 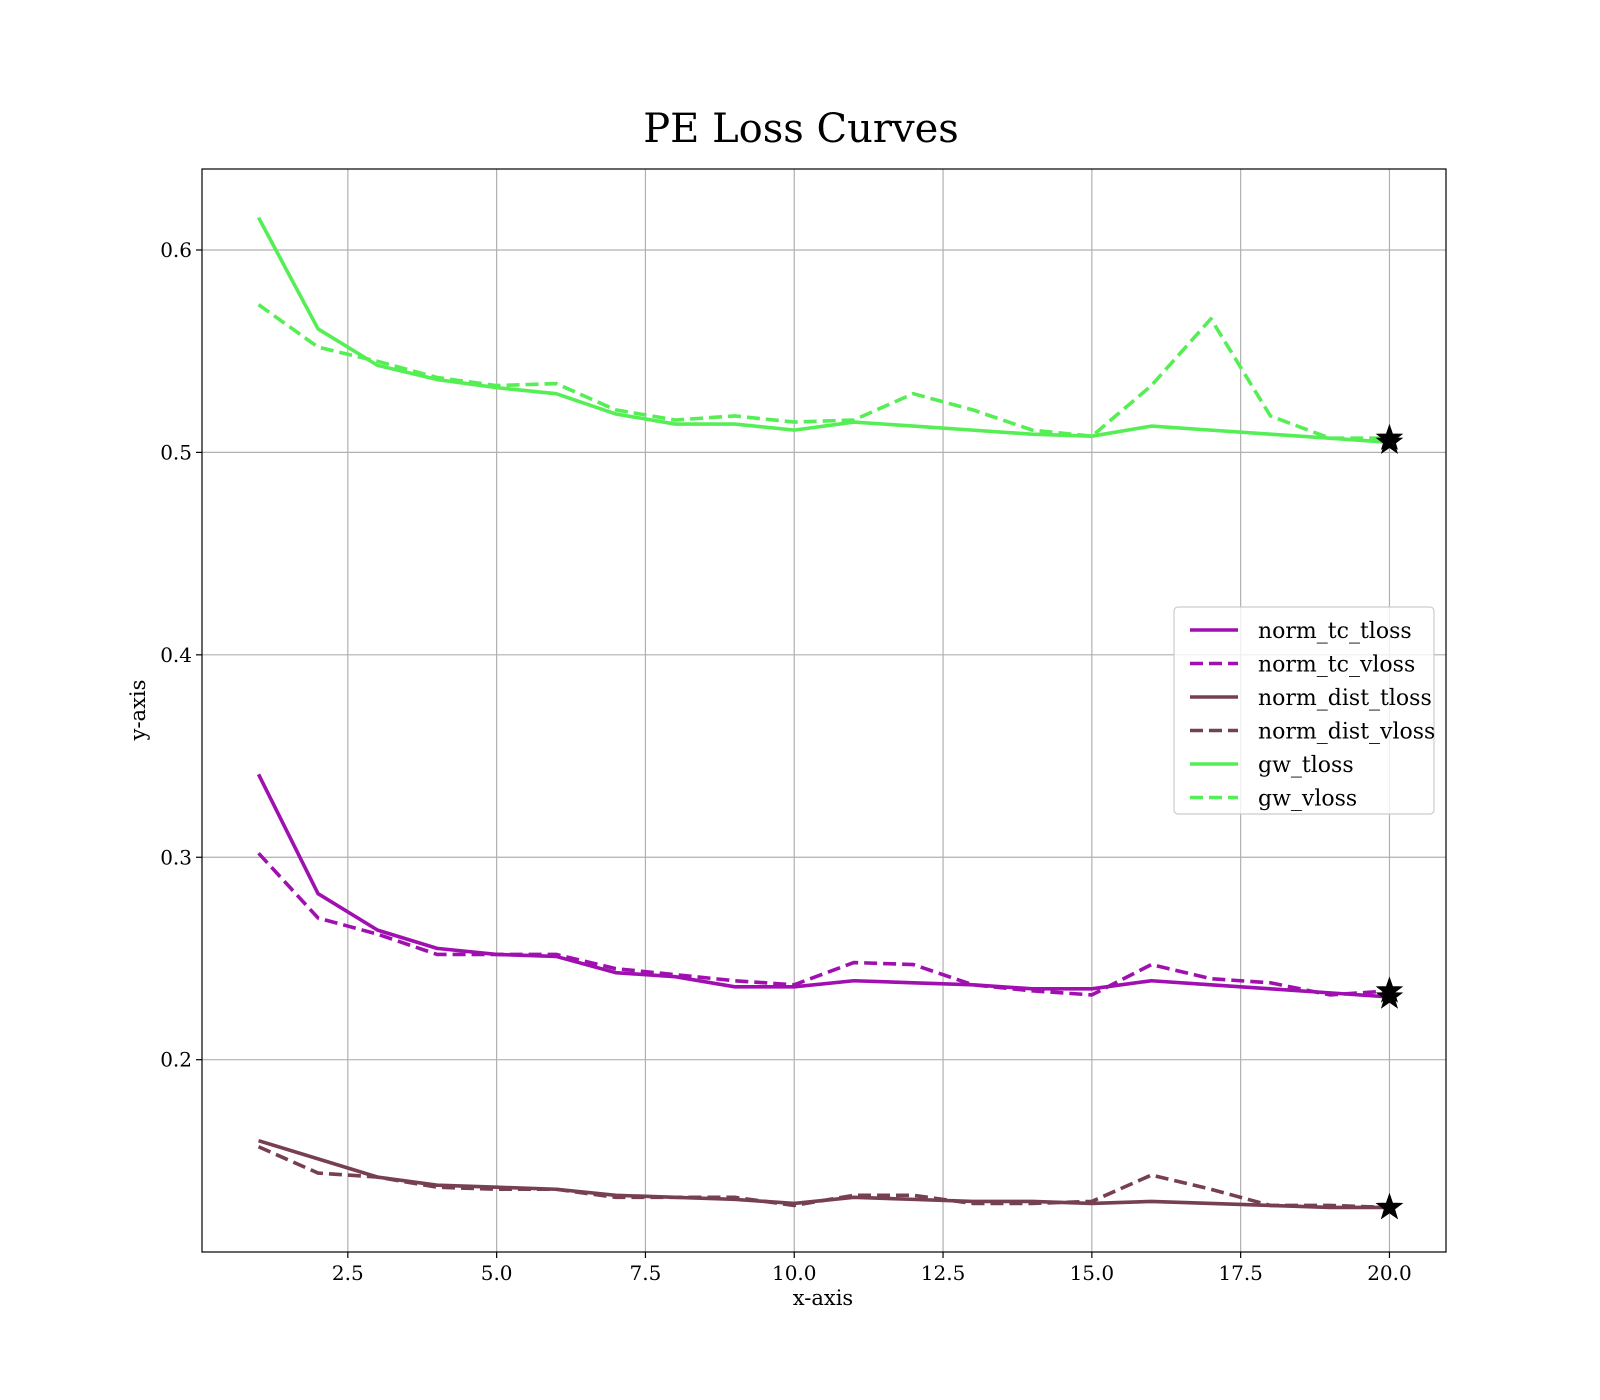 What do you see at coordinates (1389, 821) in the screenshot?
I see `end-markers` at bounding box center [1389, 821].